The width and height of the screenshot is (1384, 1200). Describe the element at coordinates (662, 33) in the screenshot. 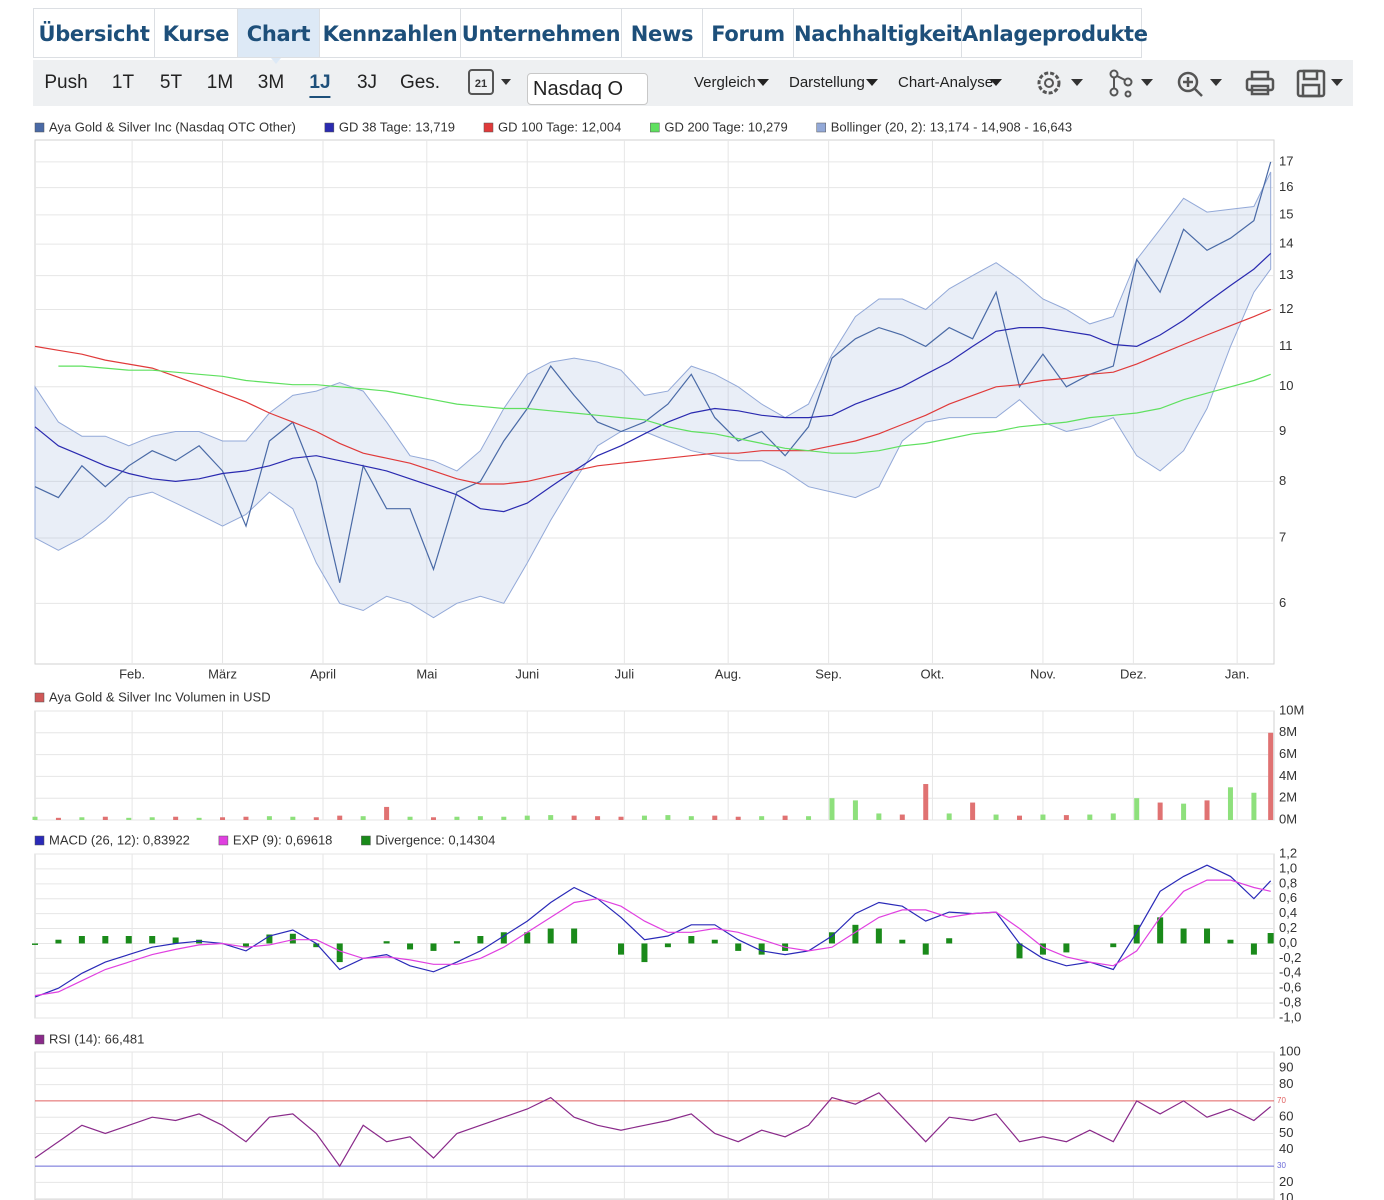

I see `tab: News` at that location.